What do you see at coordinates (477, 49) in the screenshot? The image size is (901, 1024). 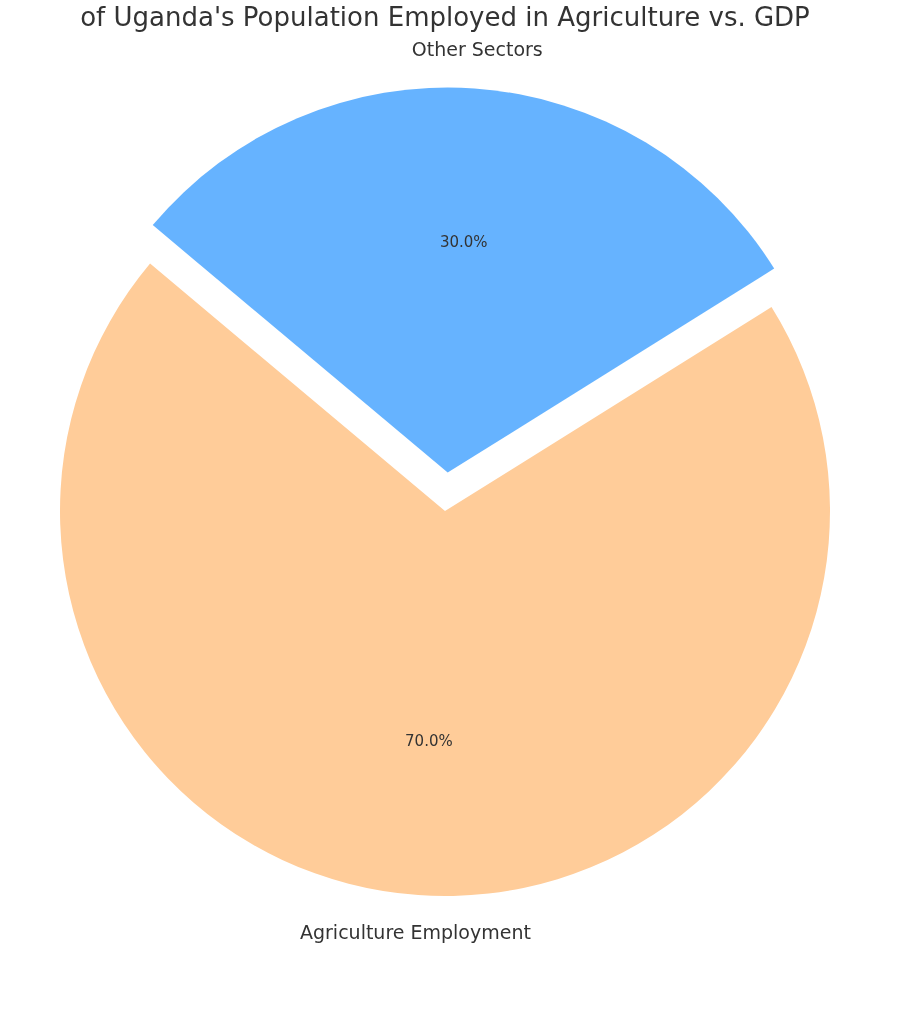 I see `slice-label: Other Sectors` at bounding box center [477, 49].